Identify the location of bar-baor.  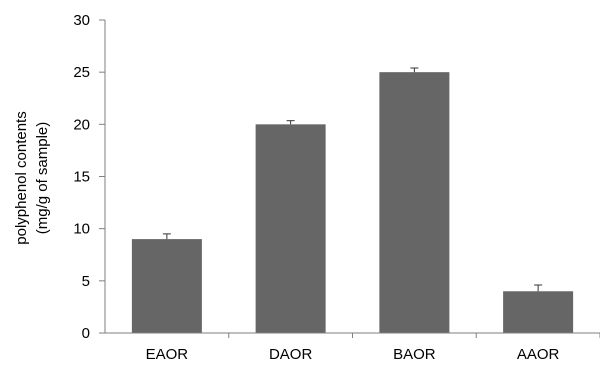
(414, 203).